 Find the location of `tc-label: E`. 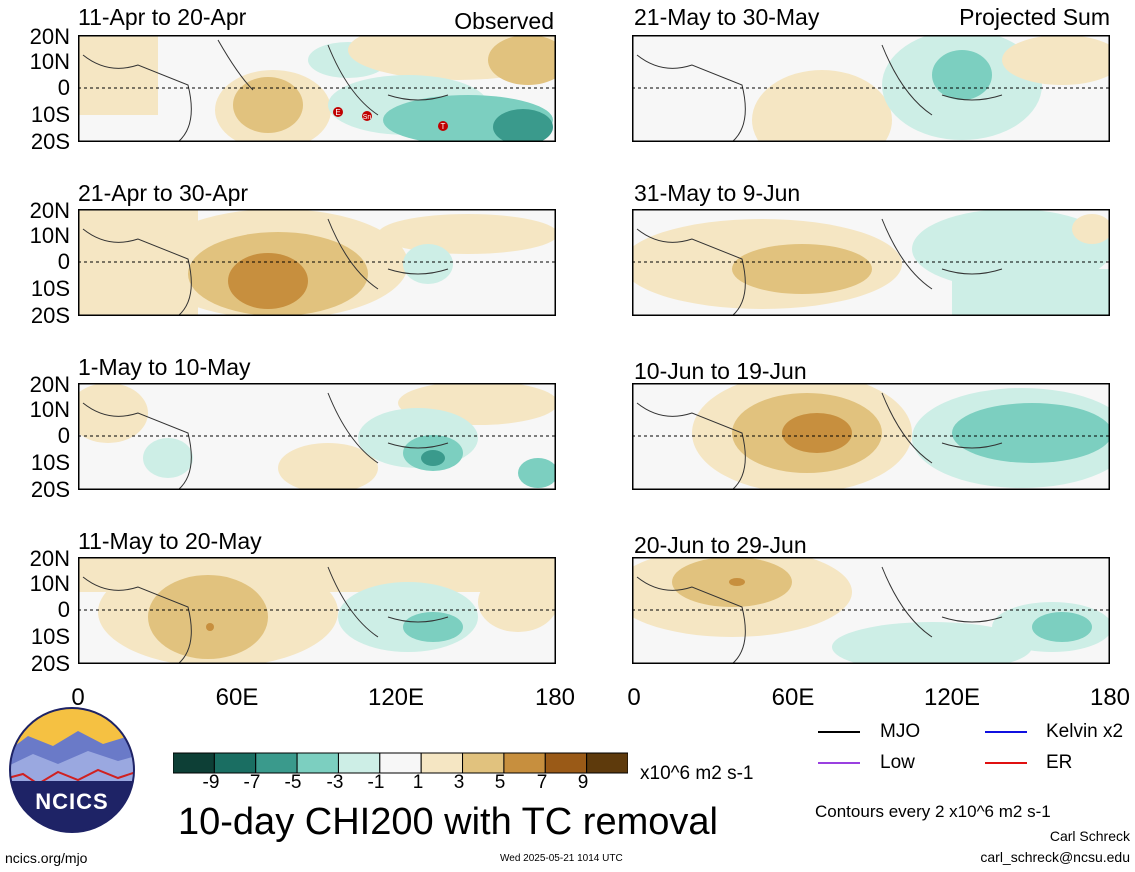

tc-label: E is located at coordinates (337, 112).